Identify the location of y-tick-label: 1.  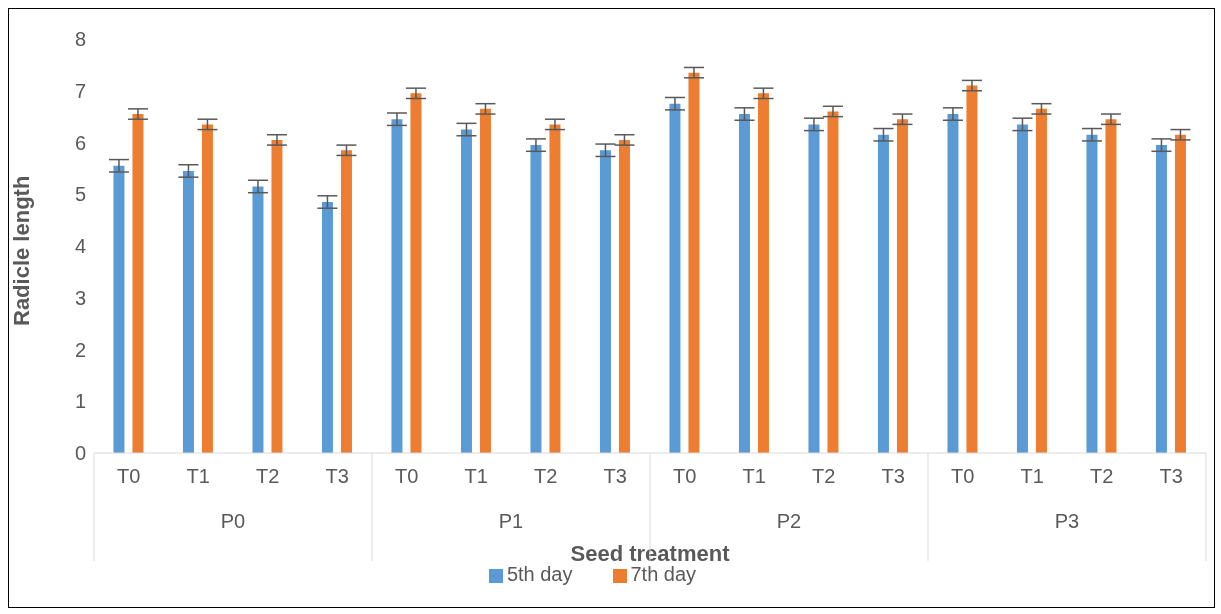
(80, 401).